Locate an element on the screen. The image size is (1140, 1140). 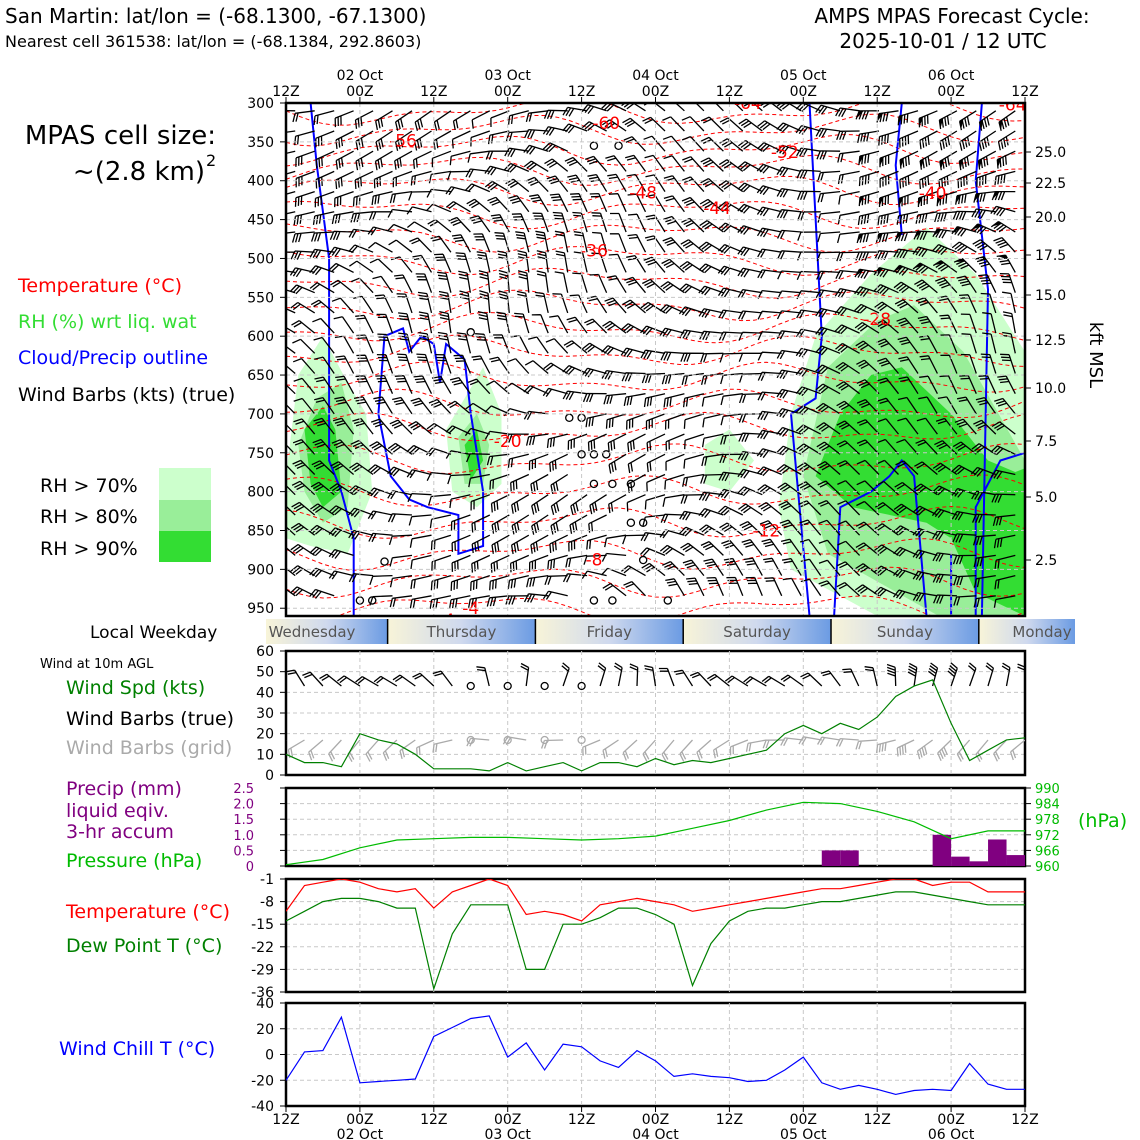
legend-pressure: Pressure (hPa) is located at coordinates (134, 861).